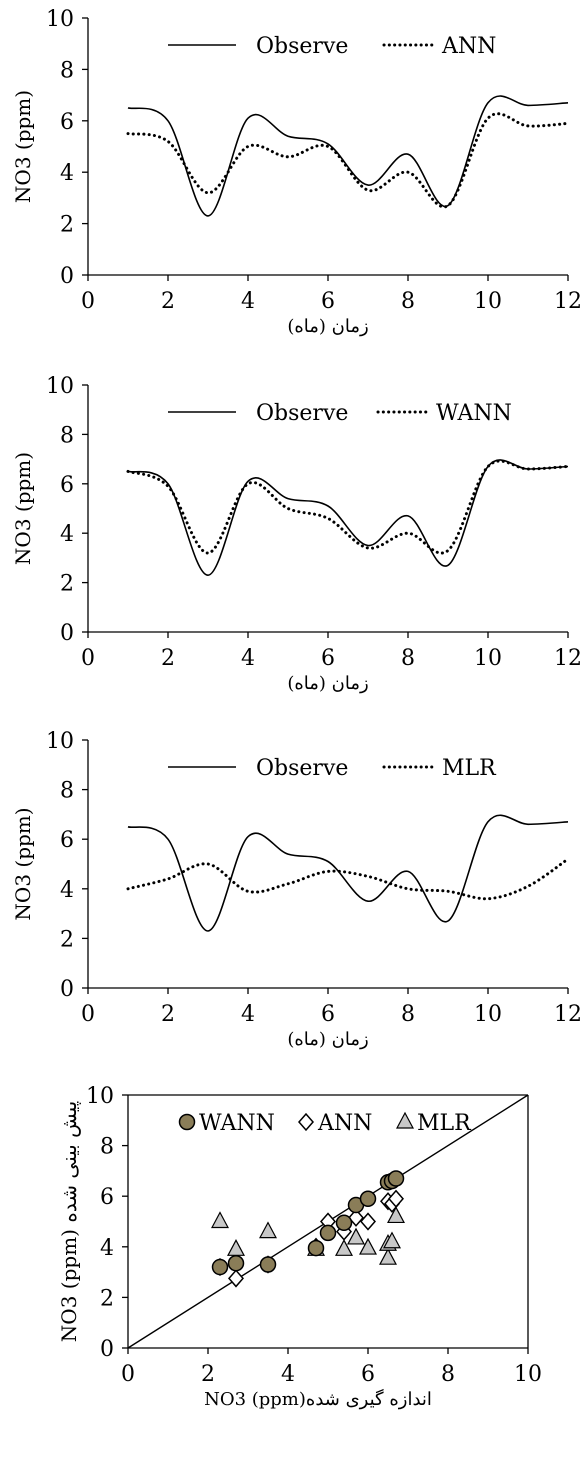 The width and height of the screenshot is (586, 1481). I want to click on legend-marker-ann, so click(306, 1122).